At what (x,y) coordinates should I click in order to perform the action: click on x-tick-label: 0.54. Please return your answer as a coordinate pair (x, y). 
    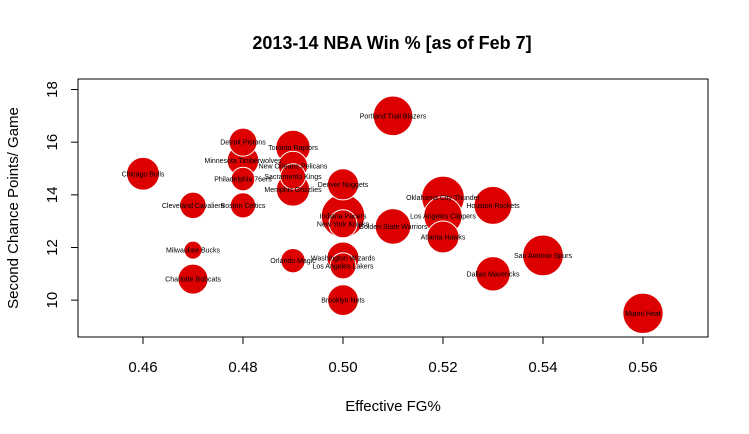
    Looking at the image, I should click on (542, 367).